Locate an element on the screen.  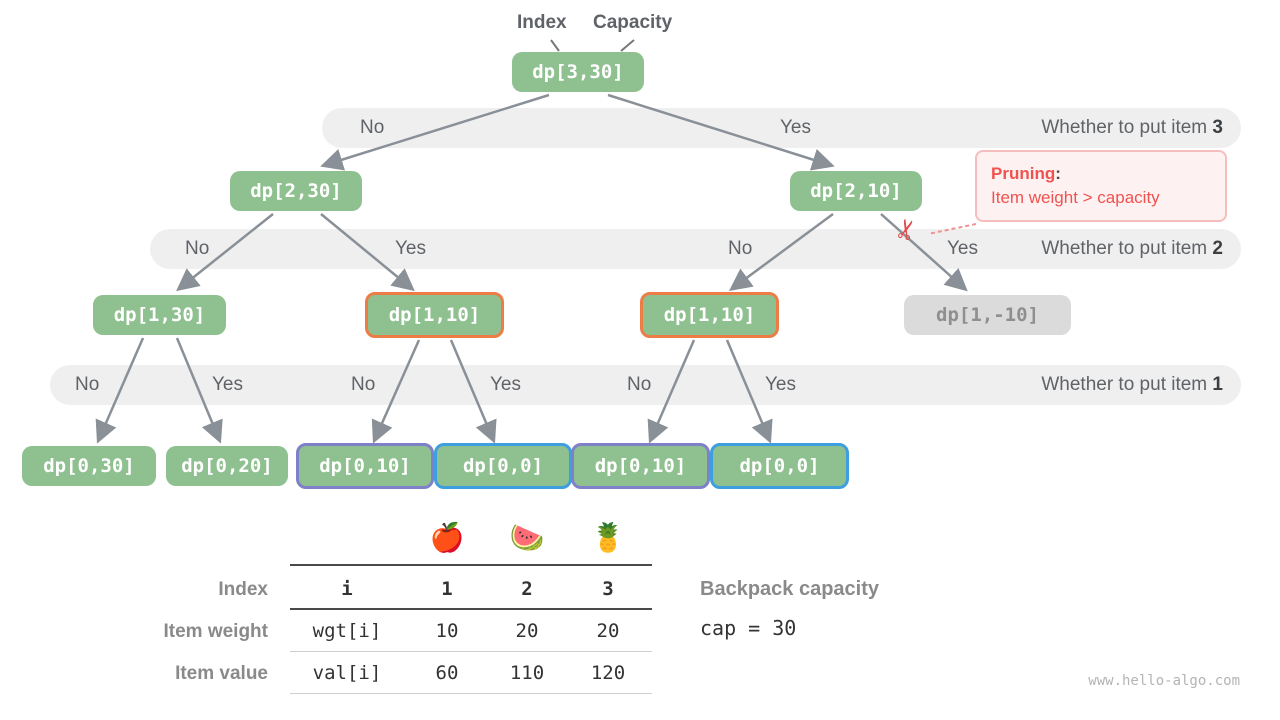
table-cell: 120 is located at coordinates (608, 673).